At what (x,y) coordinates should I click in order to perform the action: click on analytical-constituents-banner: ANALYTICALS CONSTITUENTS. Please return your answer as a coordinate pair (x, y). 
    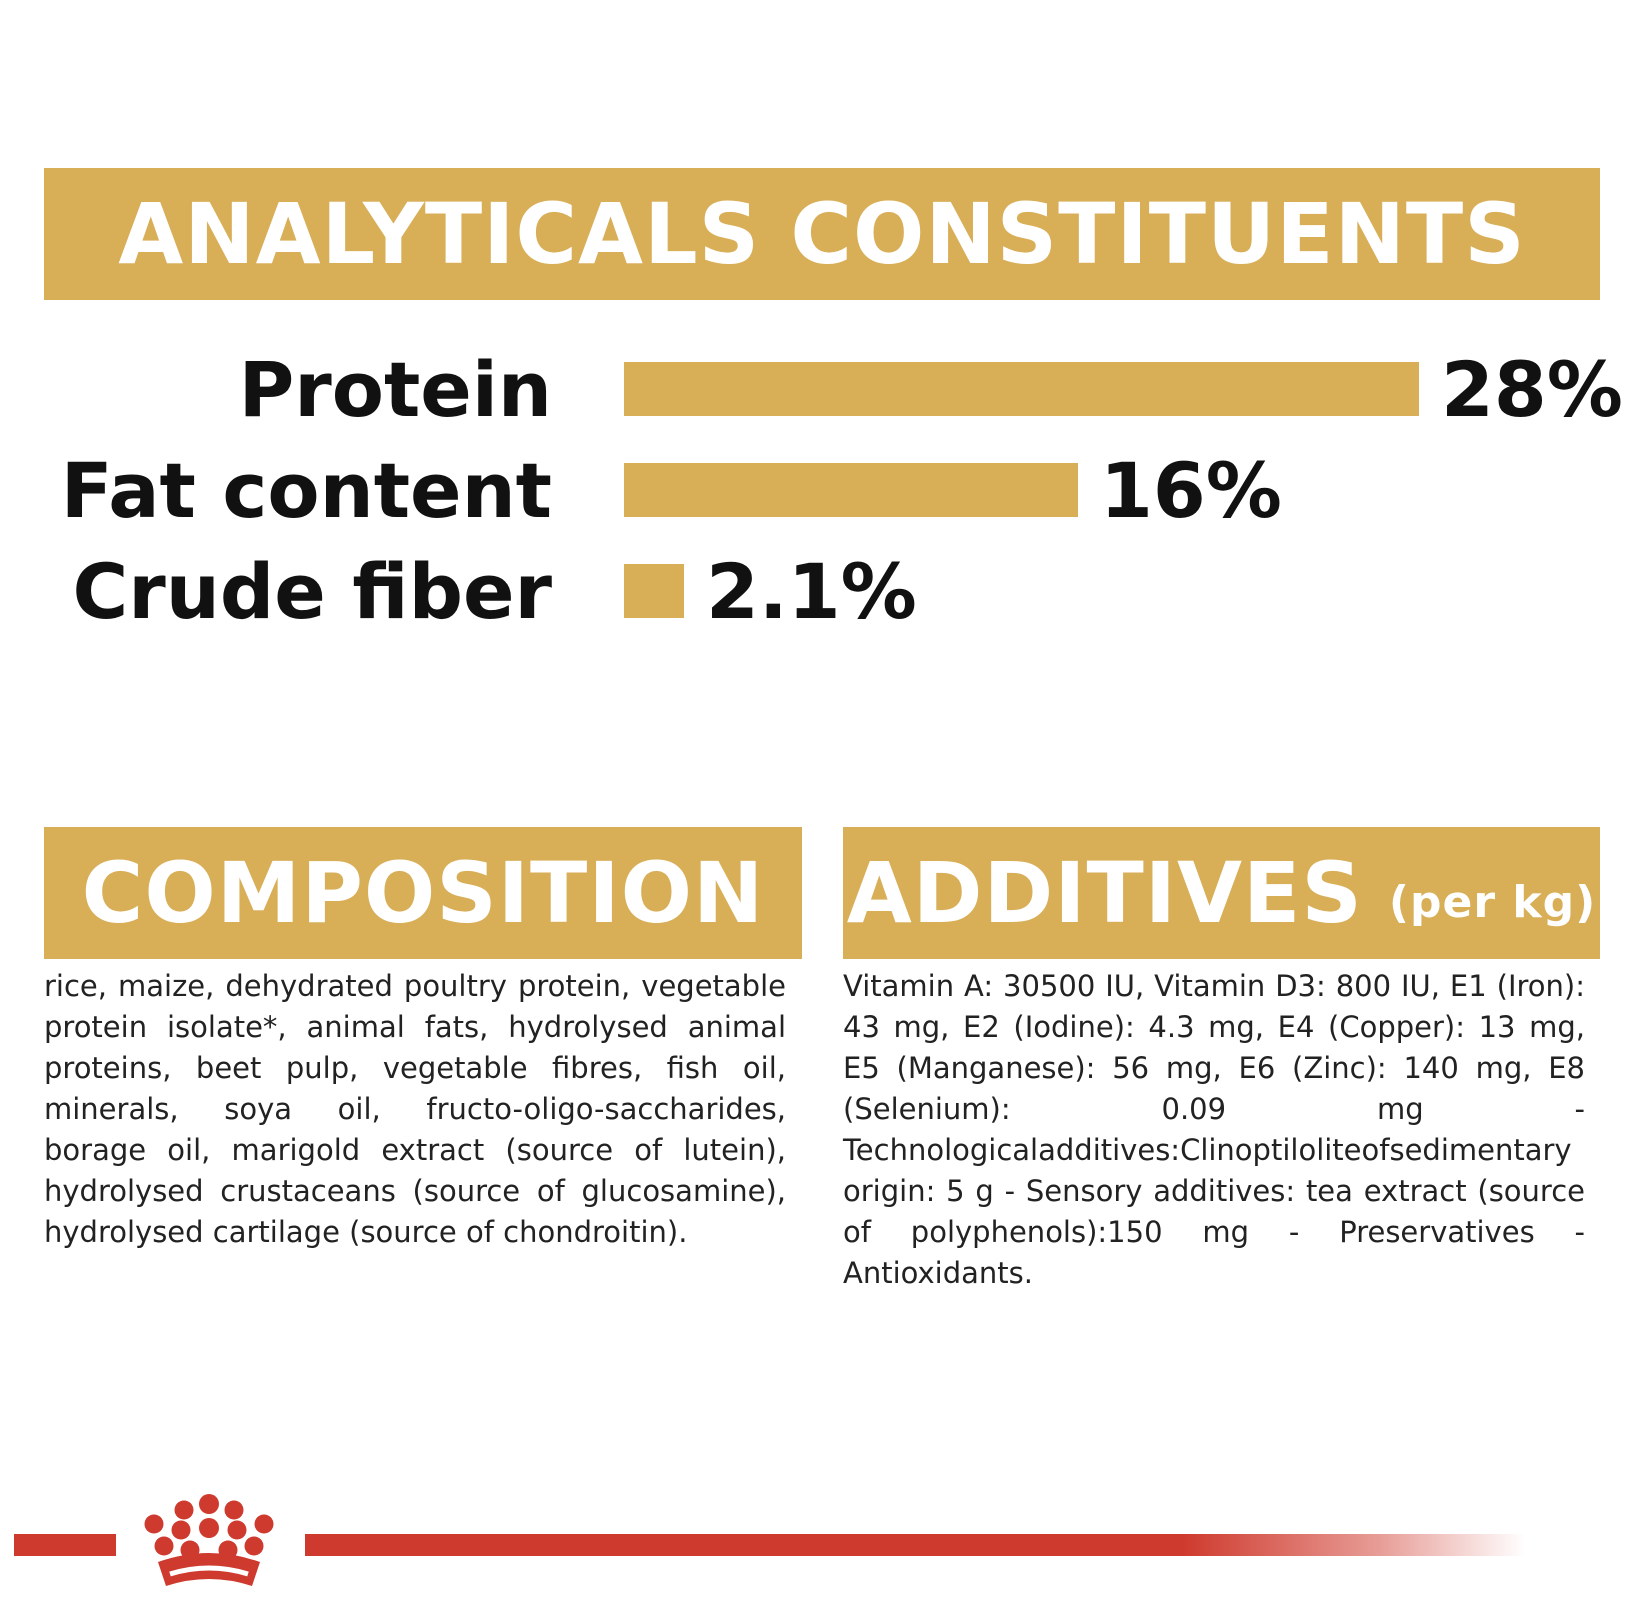
    Looking at the image, I should click on (822, 234).